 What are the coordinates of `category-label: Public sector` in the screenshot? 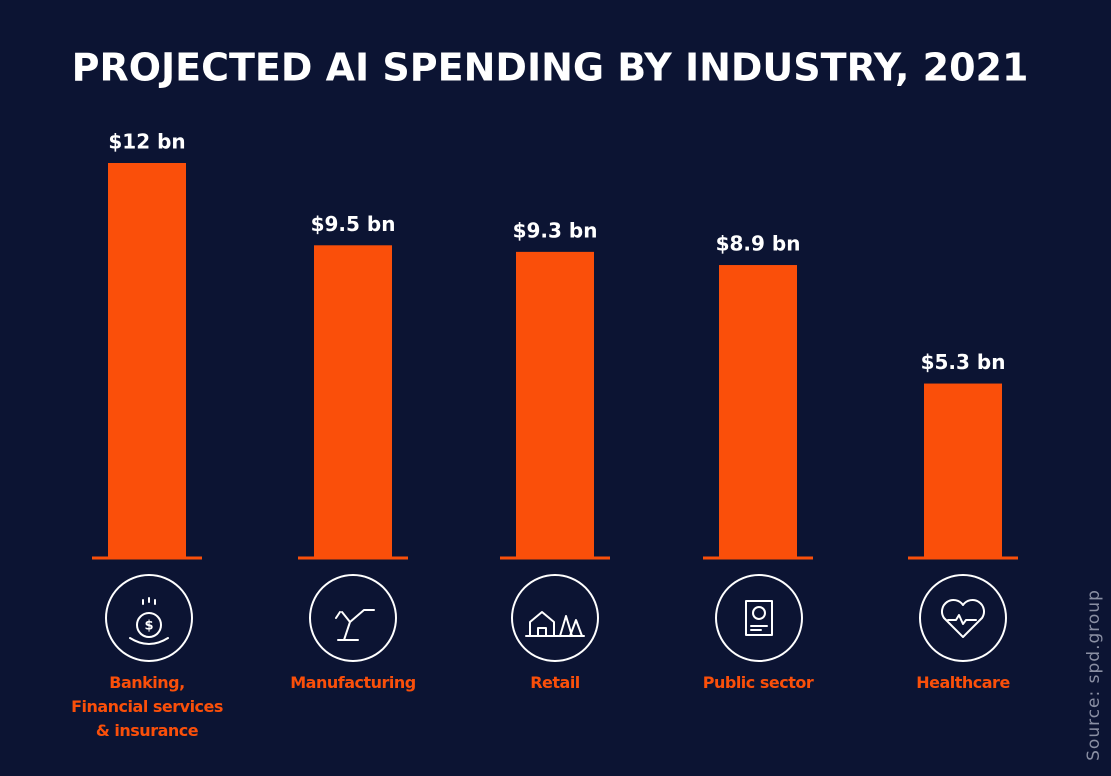 It's located at (758, 682).